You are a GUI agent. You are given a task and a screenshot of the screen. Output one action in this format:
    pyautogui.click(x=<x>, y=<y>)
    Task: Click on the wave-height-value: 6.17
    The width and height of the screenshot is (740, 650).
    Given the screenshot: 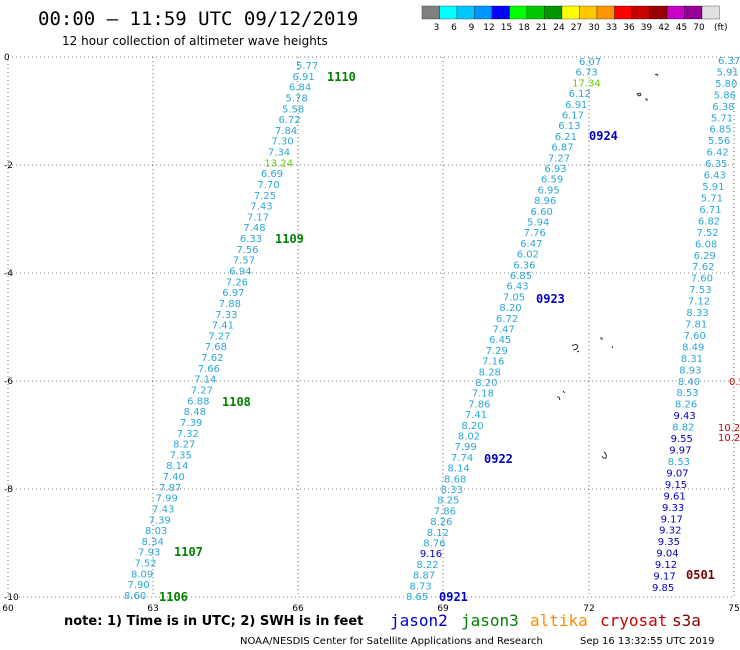 What is the action you would take?
    pyautogui.click(x=573, y=116)
    